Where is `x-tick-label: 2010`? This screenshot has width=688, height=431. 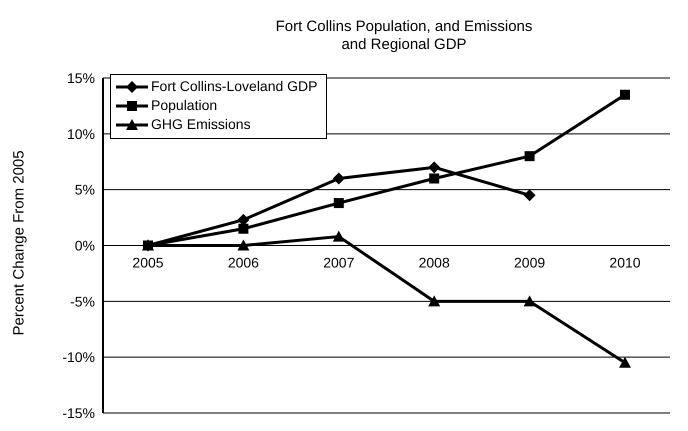
x-tick-label: 2010 is located at coordinates (625, 262).